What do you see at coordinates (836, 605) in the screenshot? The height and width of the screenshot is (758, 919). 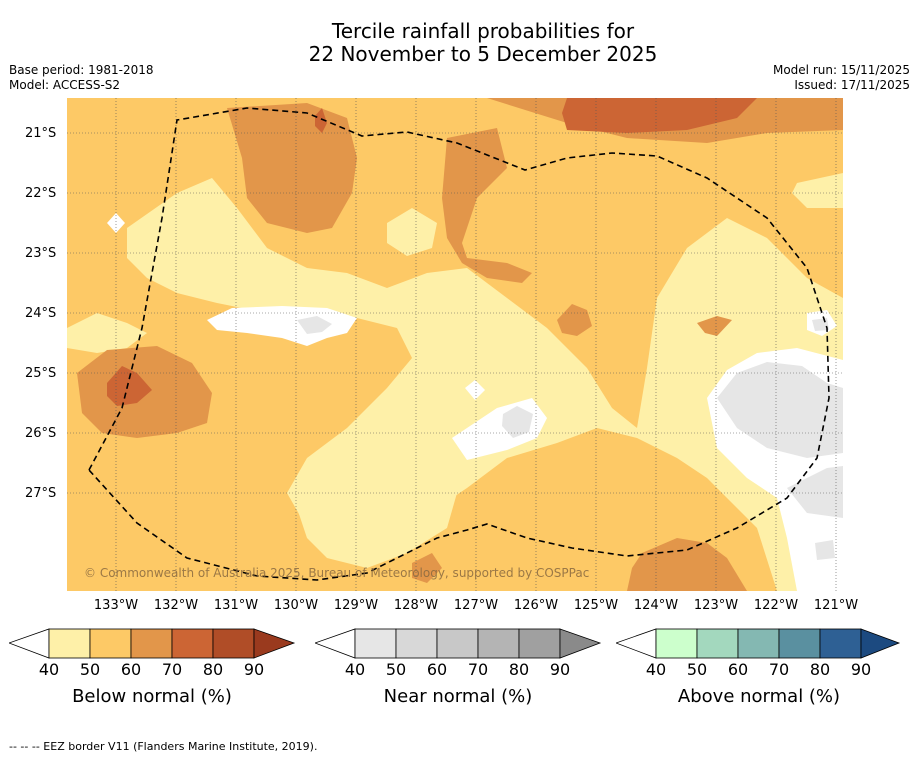 I see `lon-label: 121°W` at bounding box center [836, 605].